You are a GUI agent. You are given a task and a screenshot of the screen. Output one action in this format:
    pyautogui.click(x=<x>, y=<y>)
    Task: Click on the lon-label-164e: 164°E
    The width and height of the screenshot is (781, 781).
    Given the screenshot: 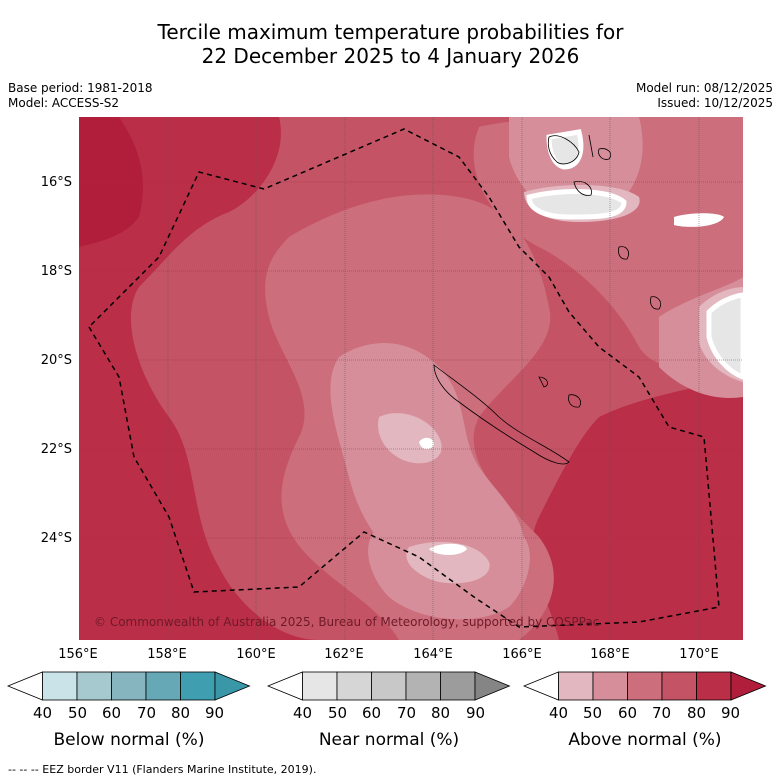 What is the action you would take?
    pyautogui.click(x=433, y=654)
    